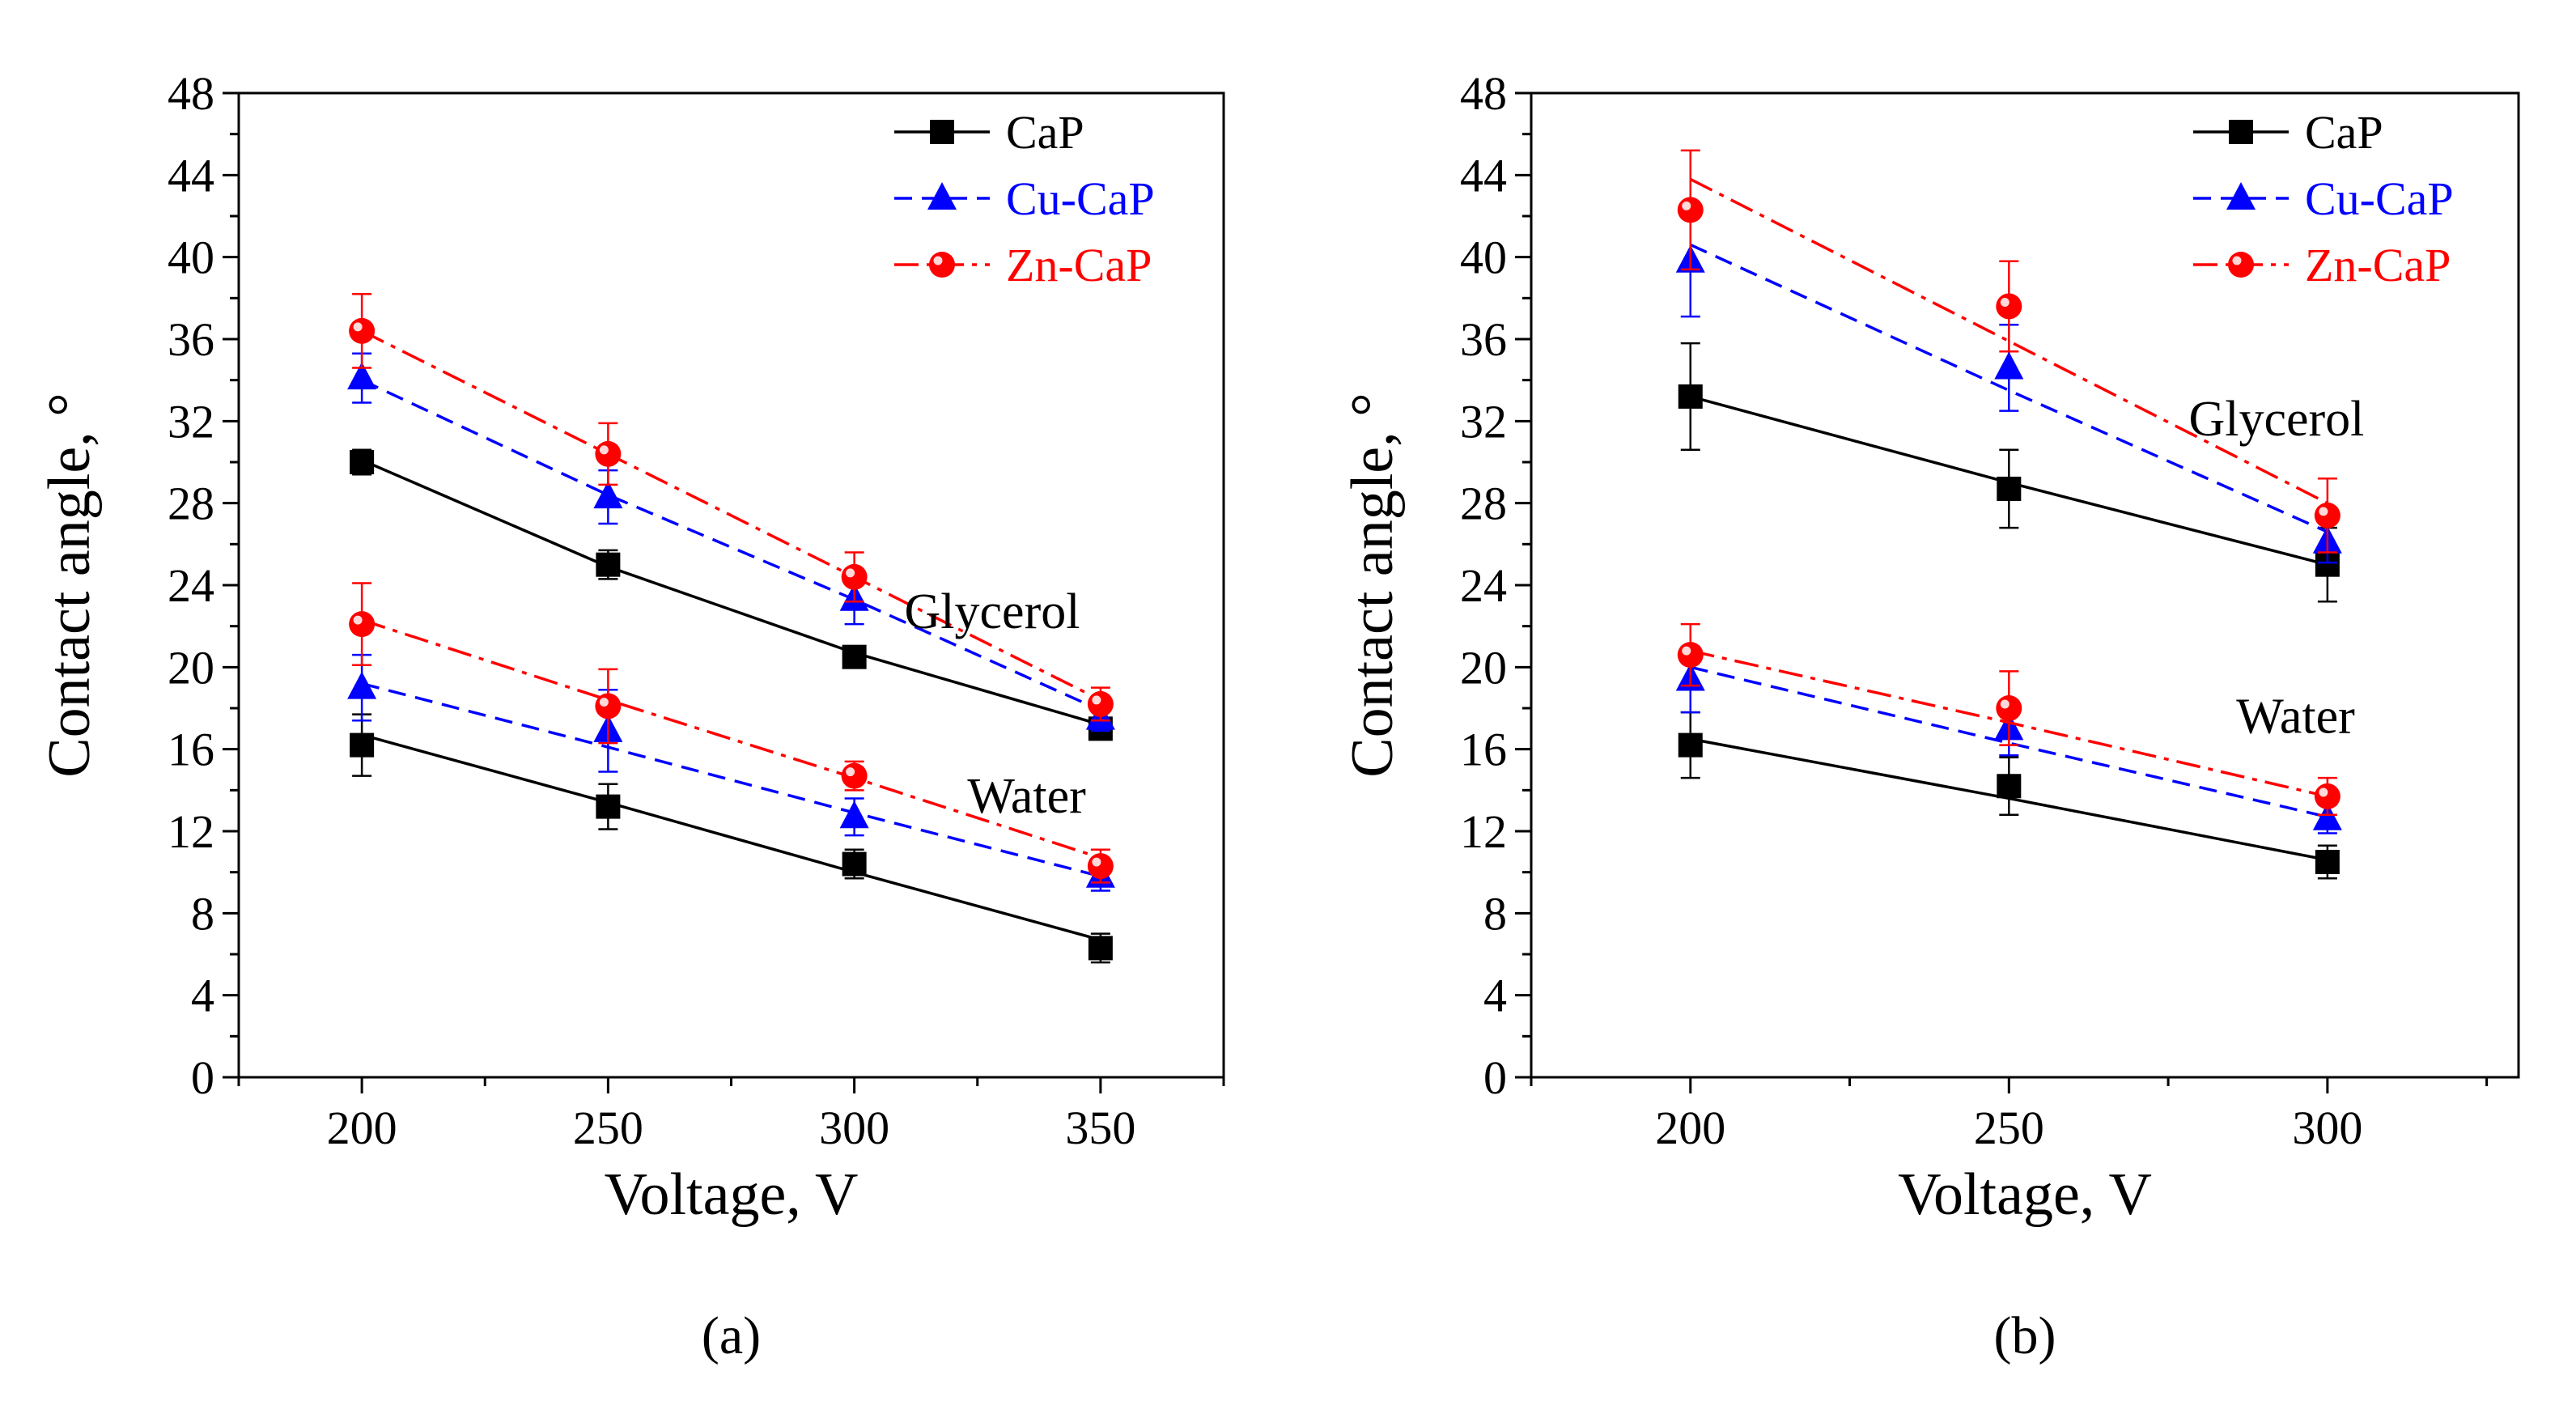 This screenshot has width=2576, height=1401. I want to click on y-tick-label: 20, so click(191, 668).